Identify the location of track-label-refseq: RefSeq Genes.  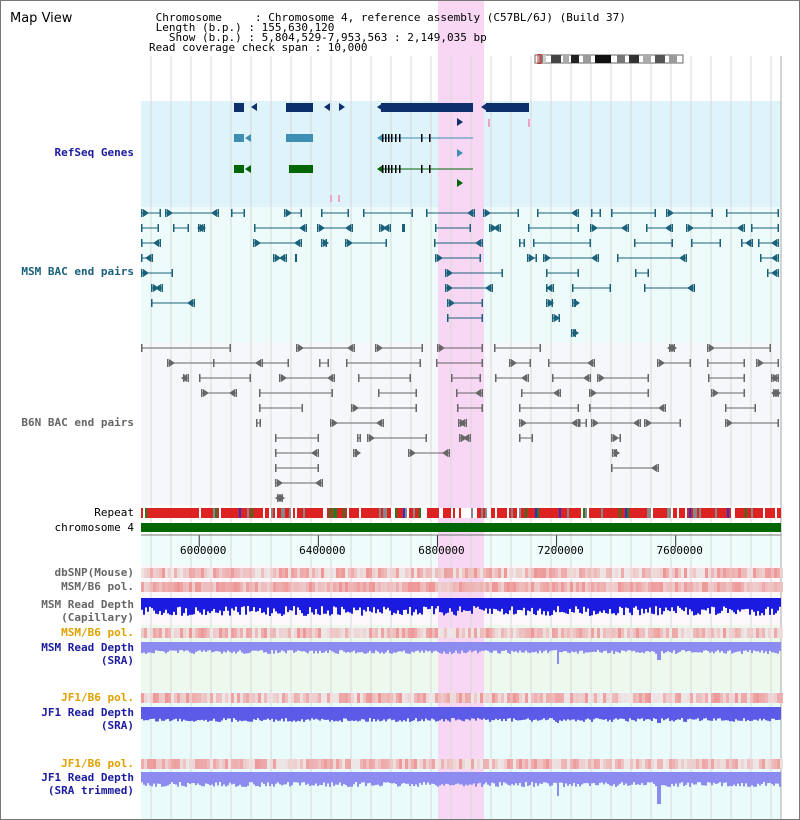
(94, 152).